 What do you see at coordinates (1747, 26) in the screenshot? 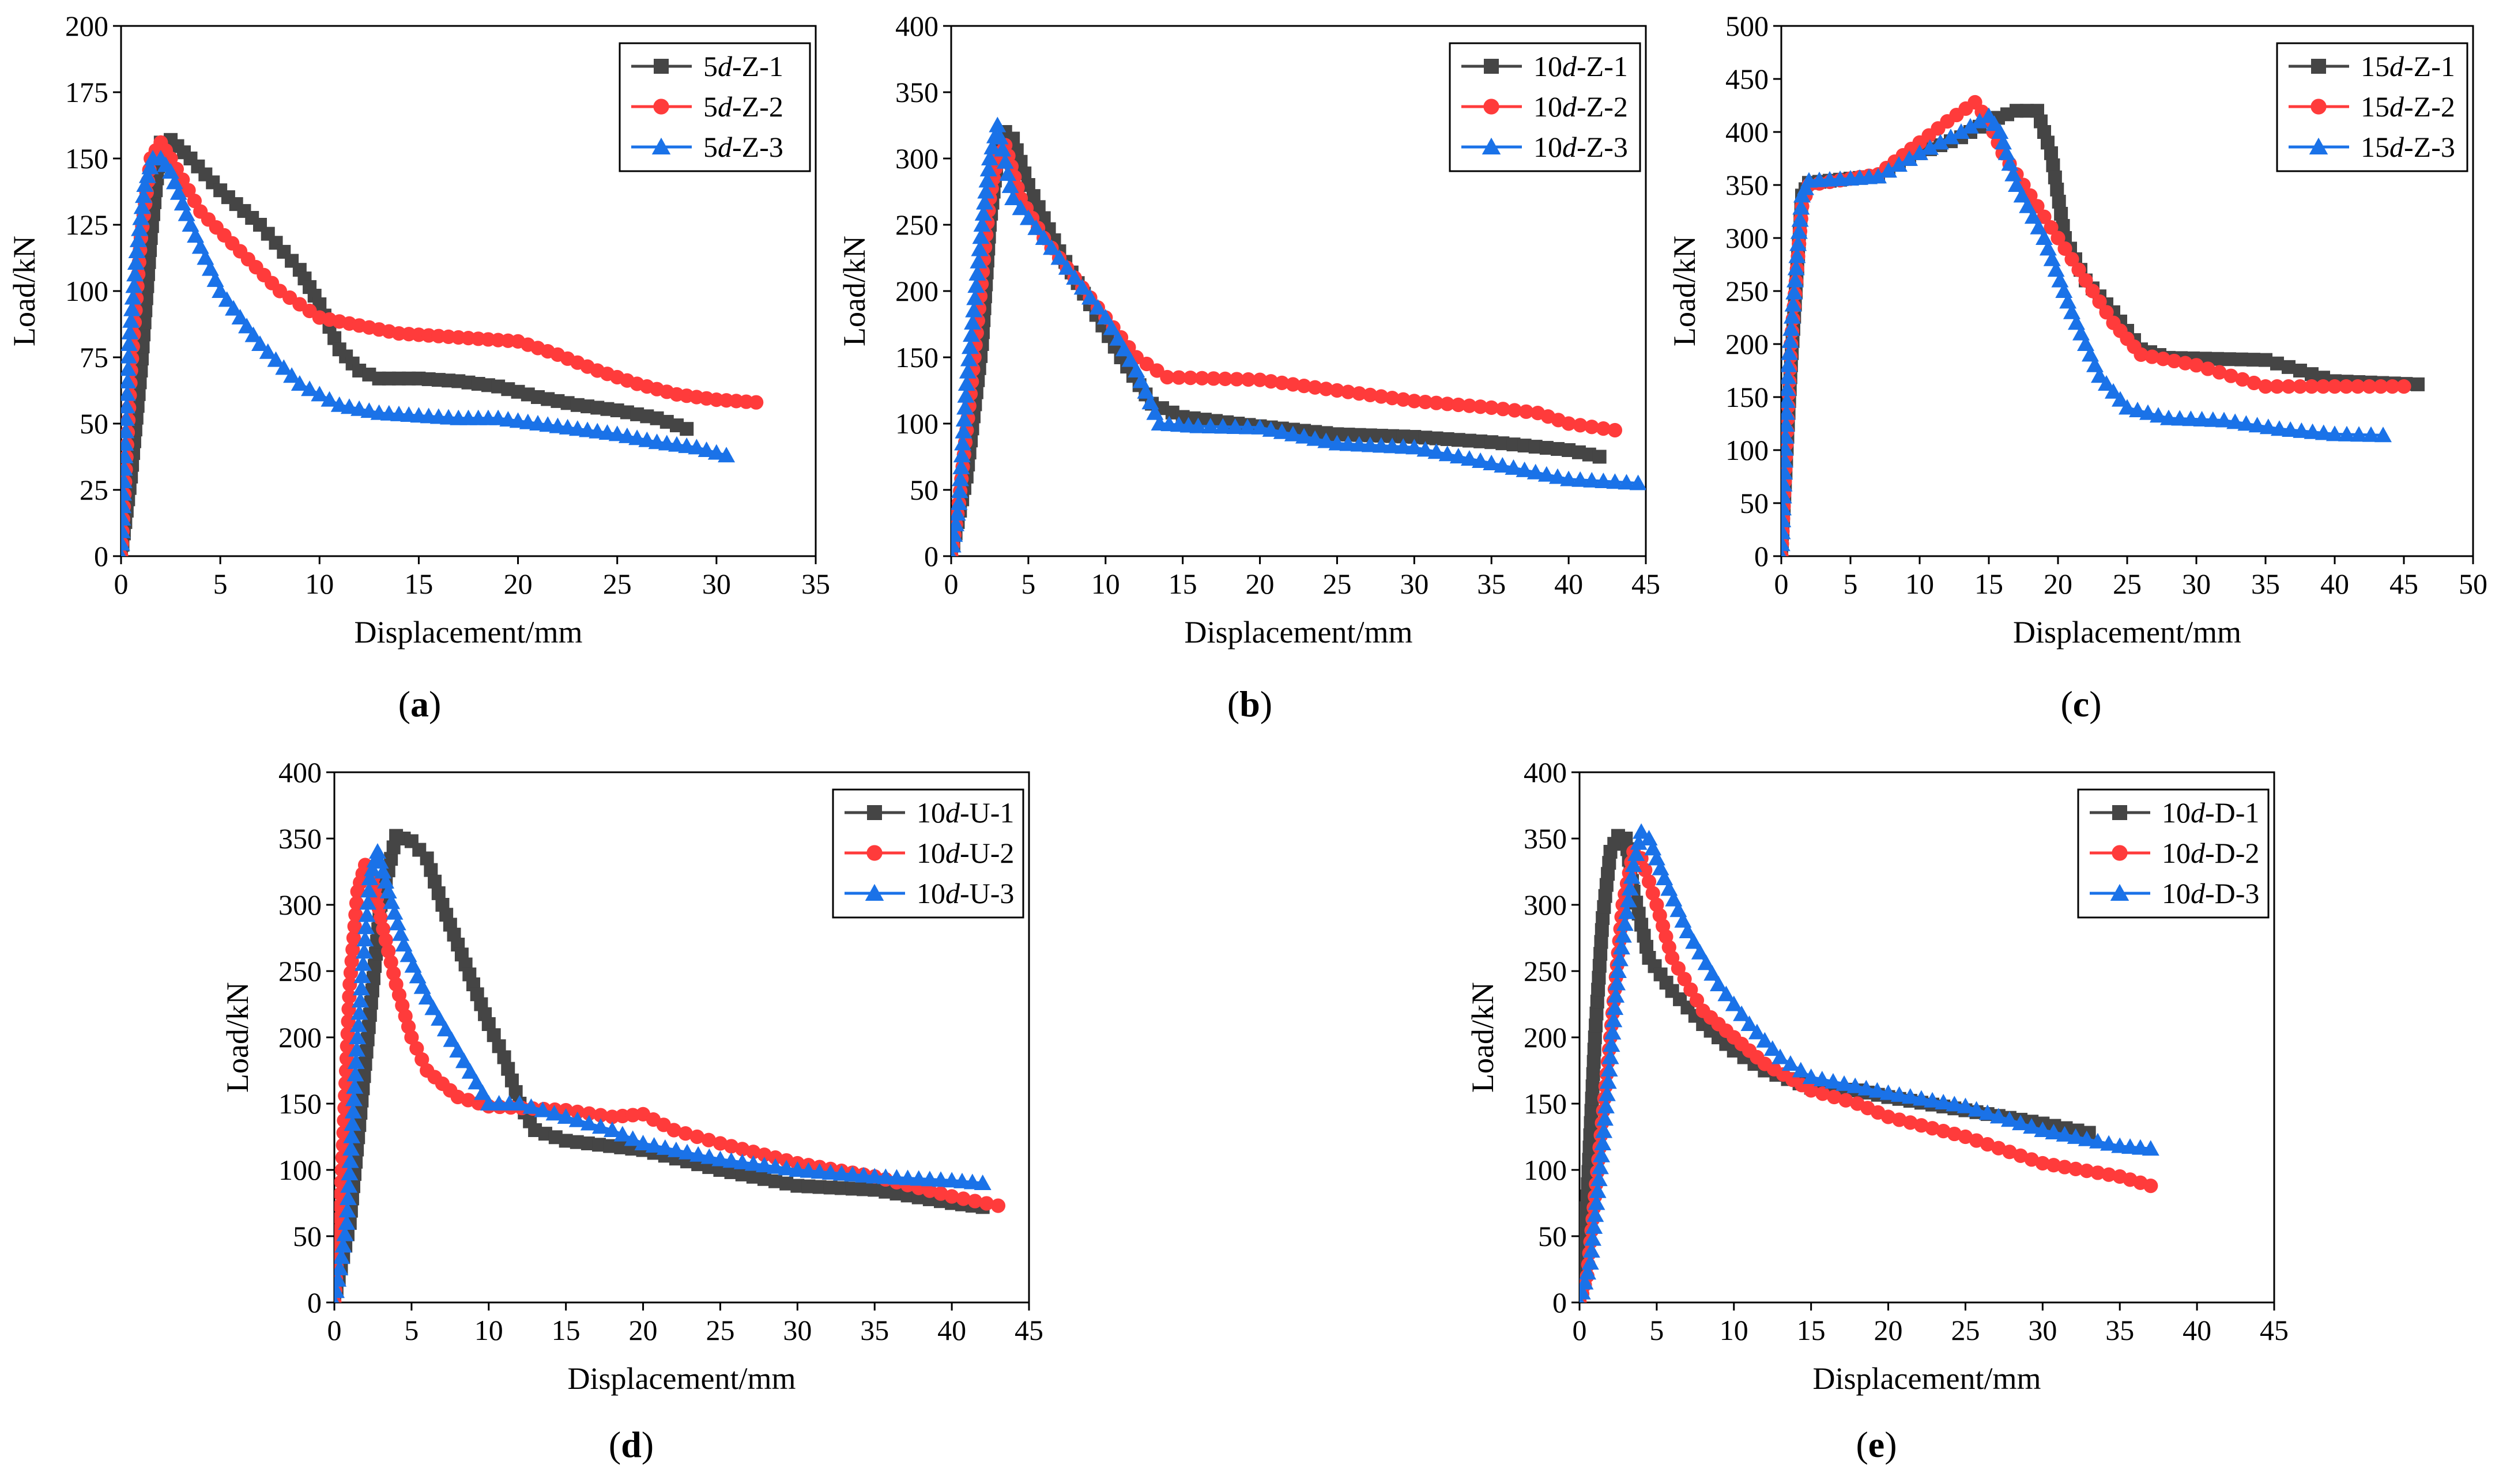
I see `y-tick-label: 500` at bounding box center [1747, 26].